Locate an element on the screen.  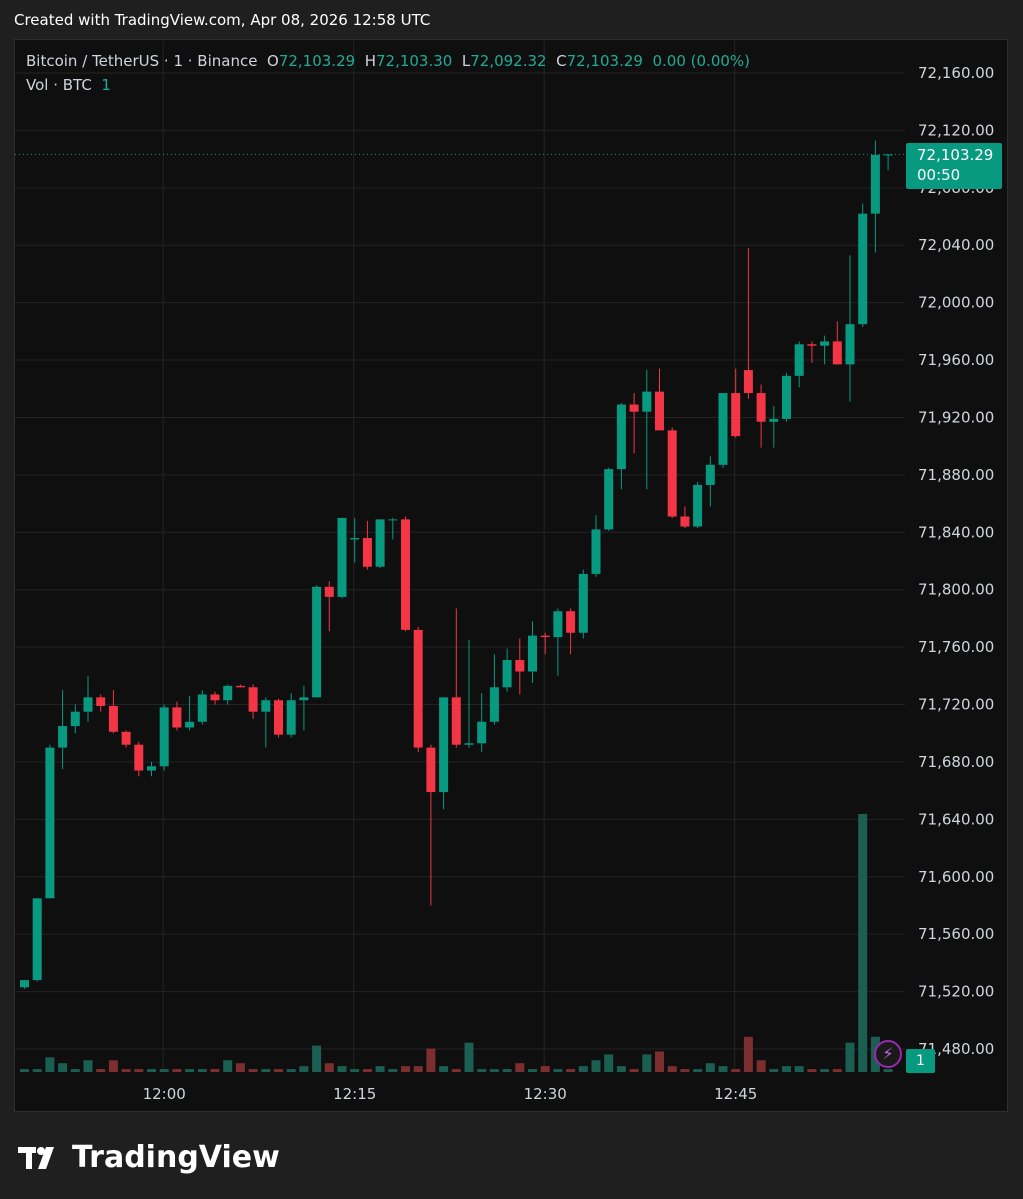
volume-tag: 1 is located at coordinates (920, 1061).